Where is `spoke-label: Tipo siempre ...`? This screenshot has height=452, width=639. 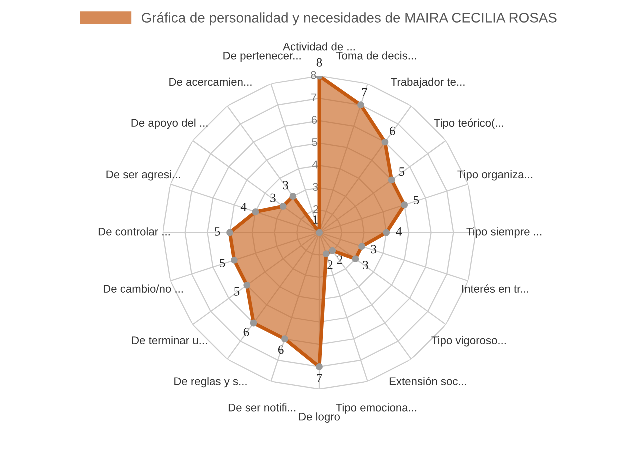
spoke-label: Tipo siempre ... is located at coordinates (504, 233).